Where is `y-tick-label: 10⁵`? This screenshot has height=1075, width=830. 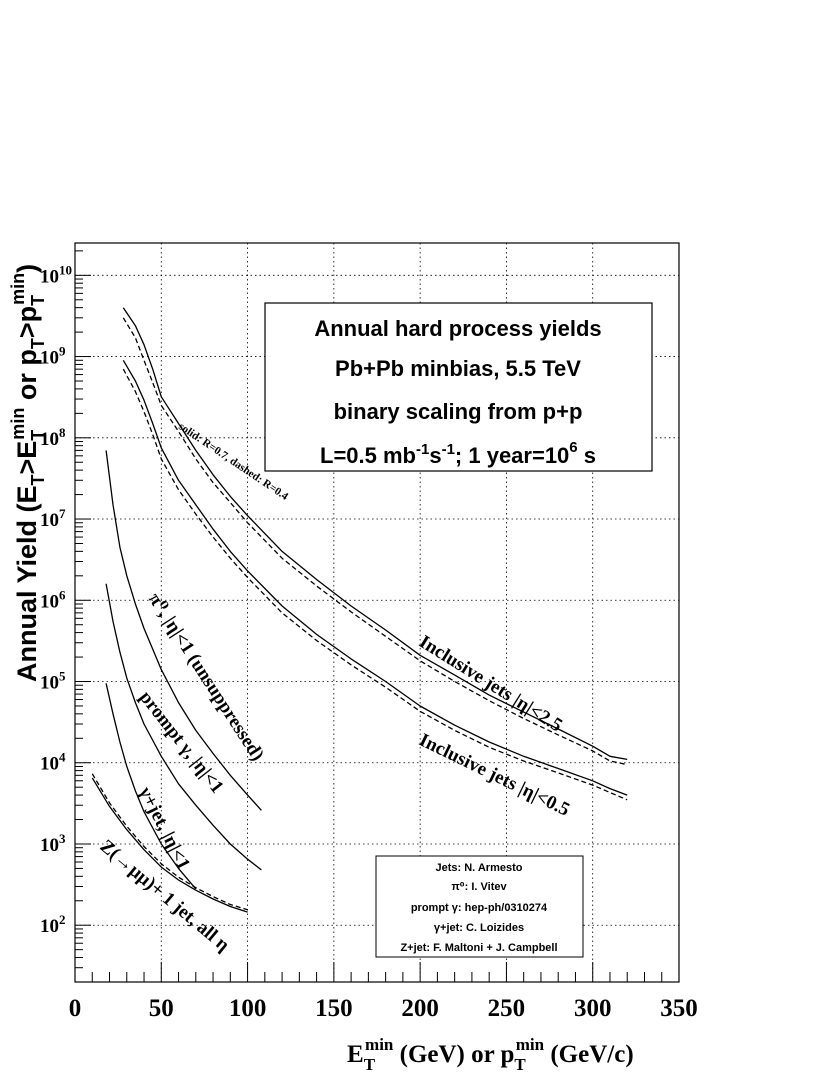 y-tick-label: 10⁵ is located at coordinates (53, 681).